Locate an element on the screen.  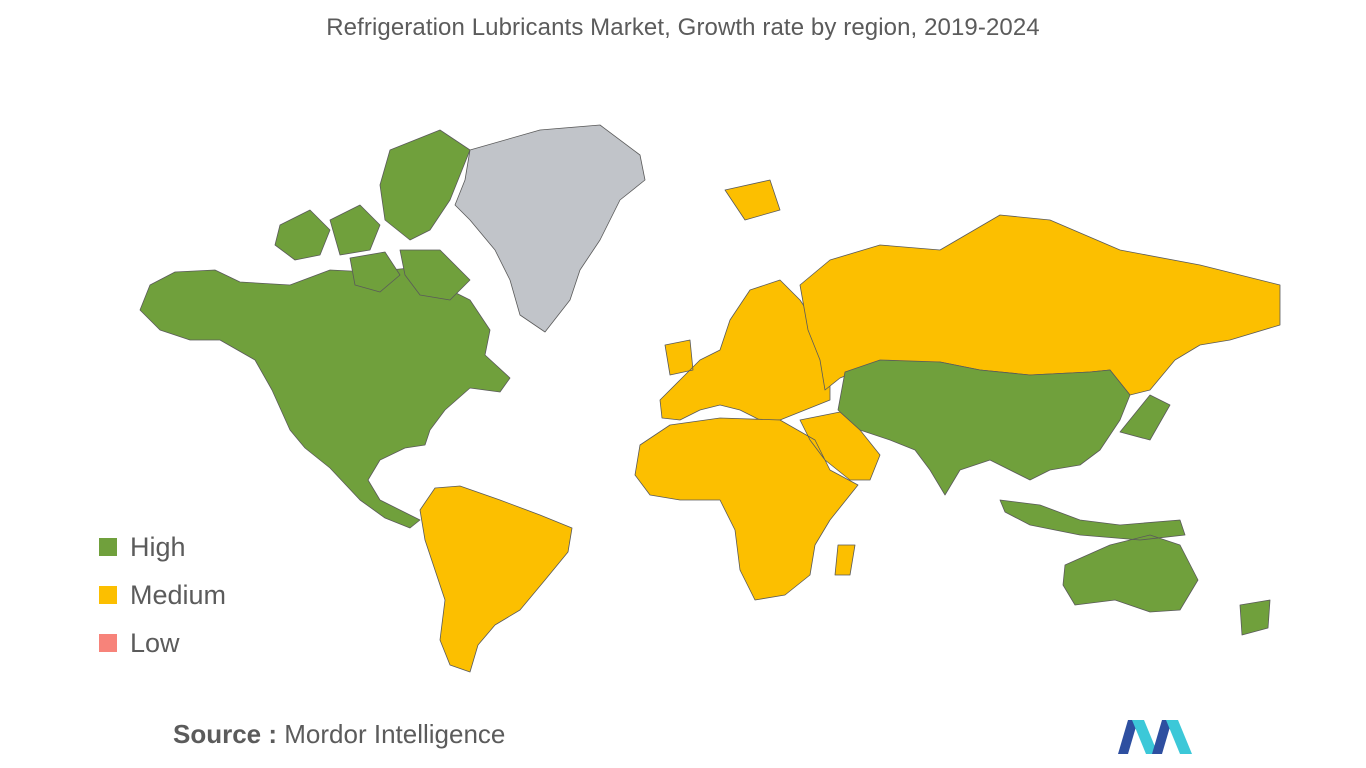
region-north-america-arctic is located at coordinates (372, 215).